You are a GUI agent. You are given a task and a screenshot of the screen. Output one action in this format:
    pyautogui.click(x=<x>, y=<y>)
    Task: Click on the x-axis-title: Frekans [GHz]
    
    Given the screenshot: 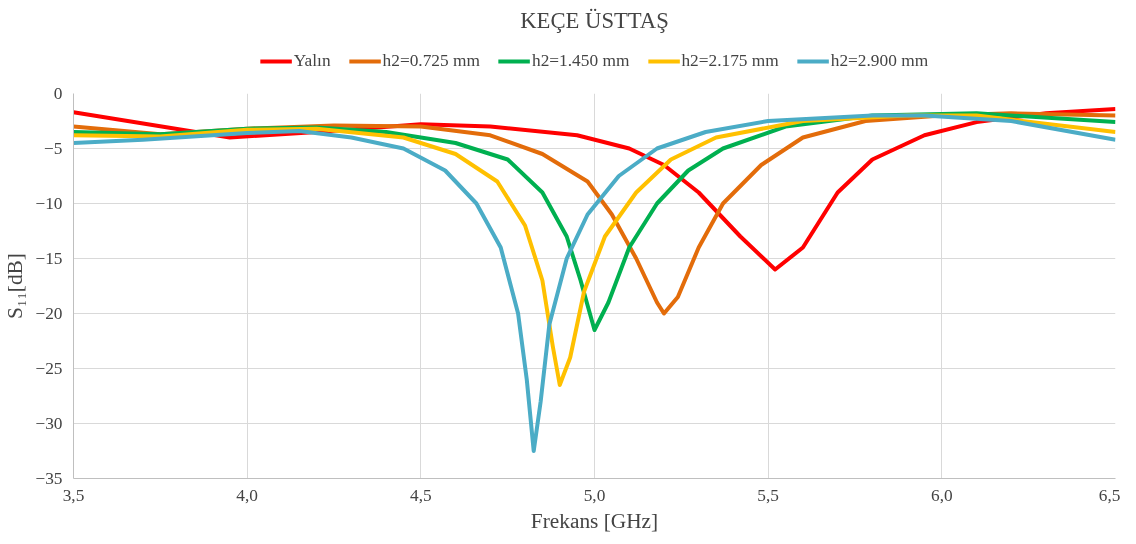 What is the action you would take?
    pyautogui.click(x=594, y=520)
    